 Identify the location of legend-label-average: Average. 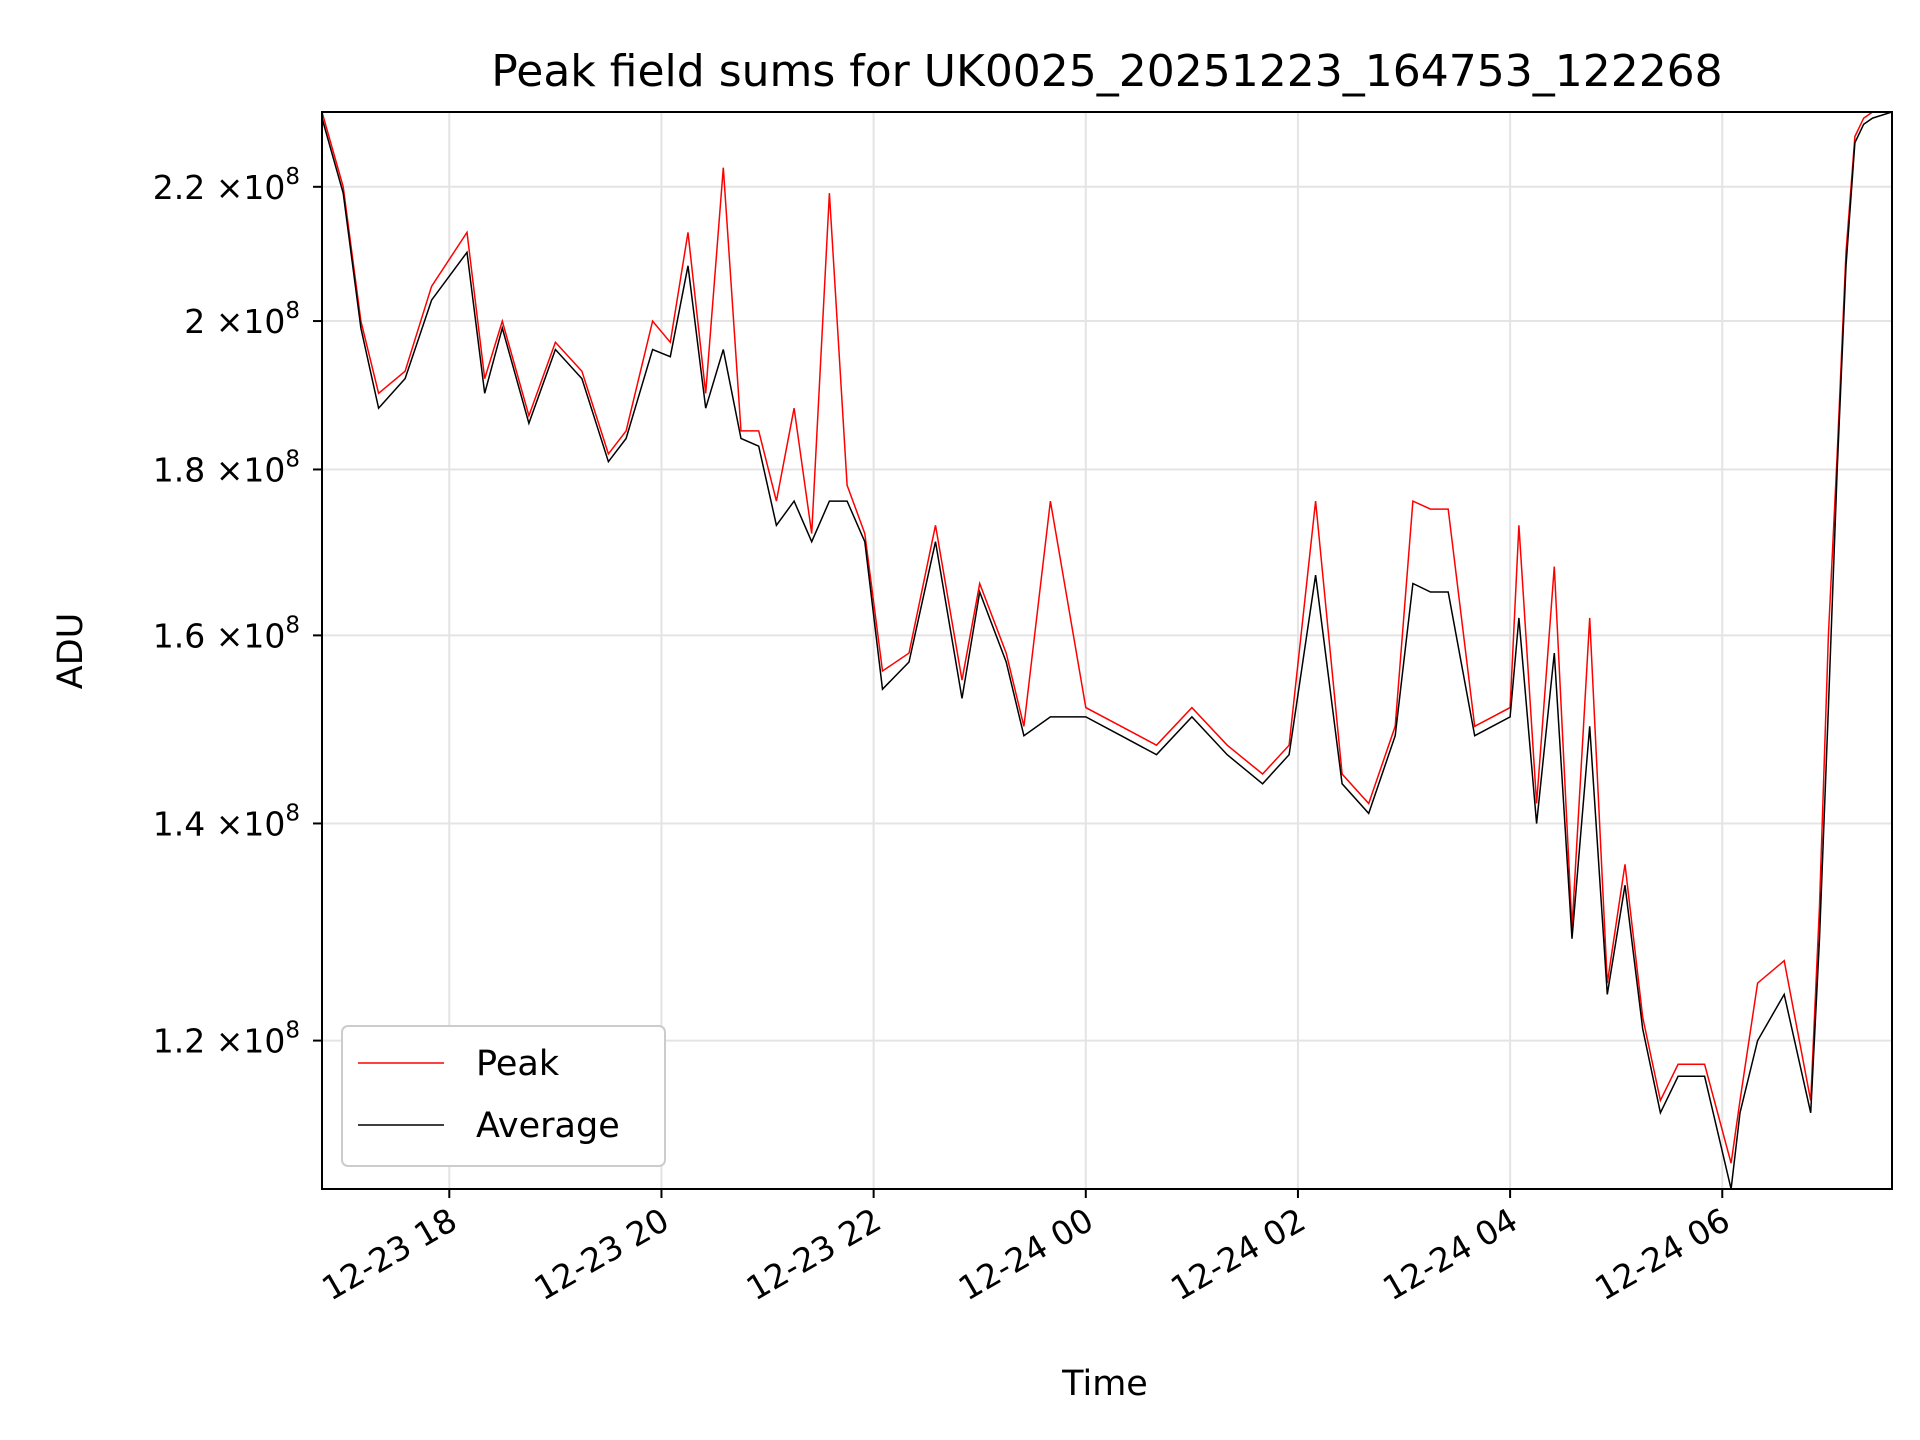
(548, 1126).